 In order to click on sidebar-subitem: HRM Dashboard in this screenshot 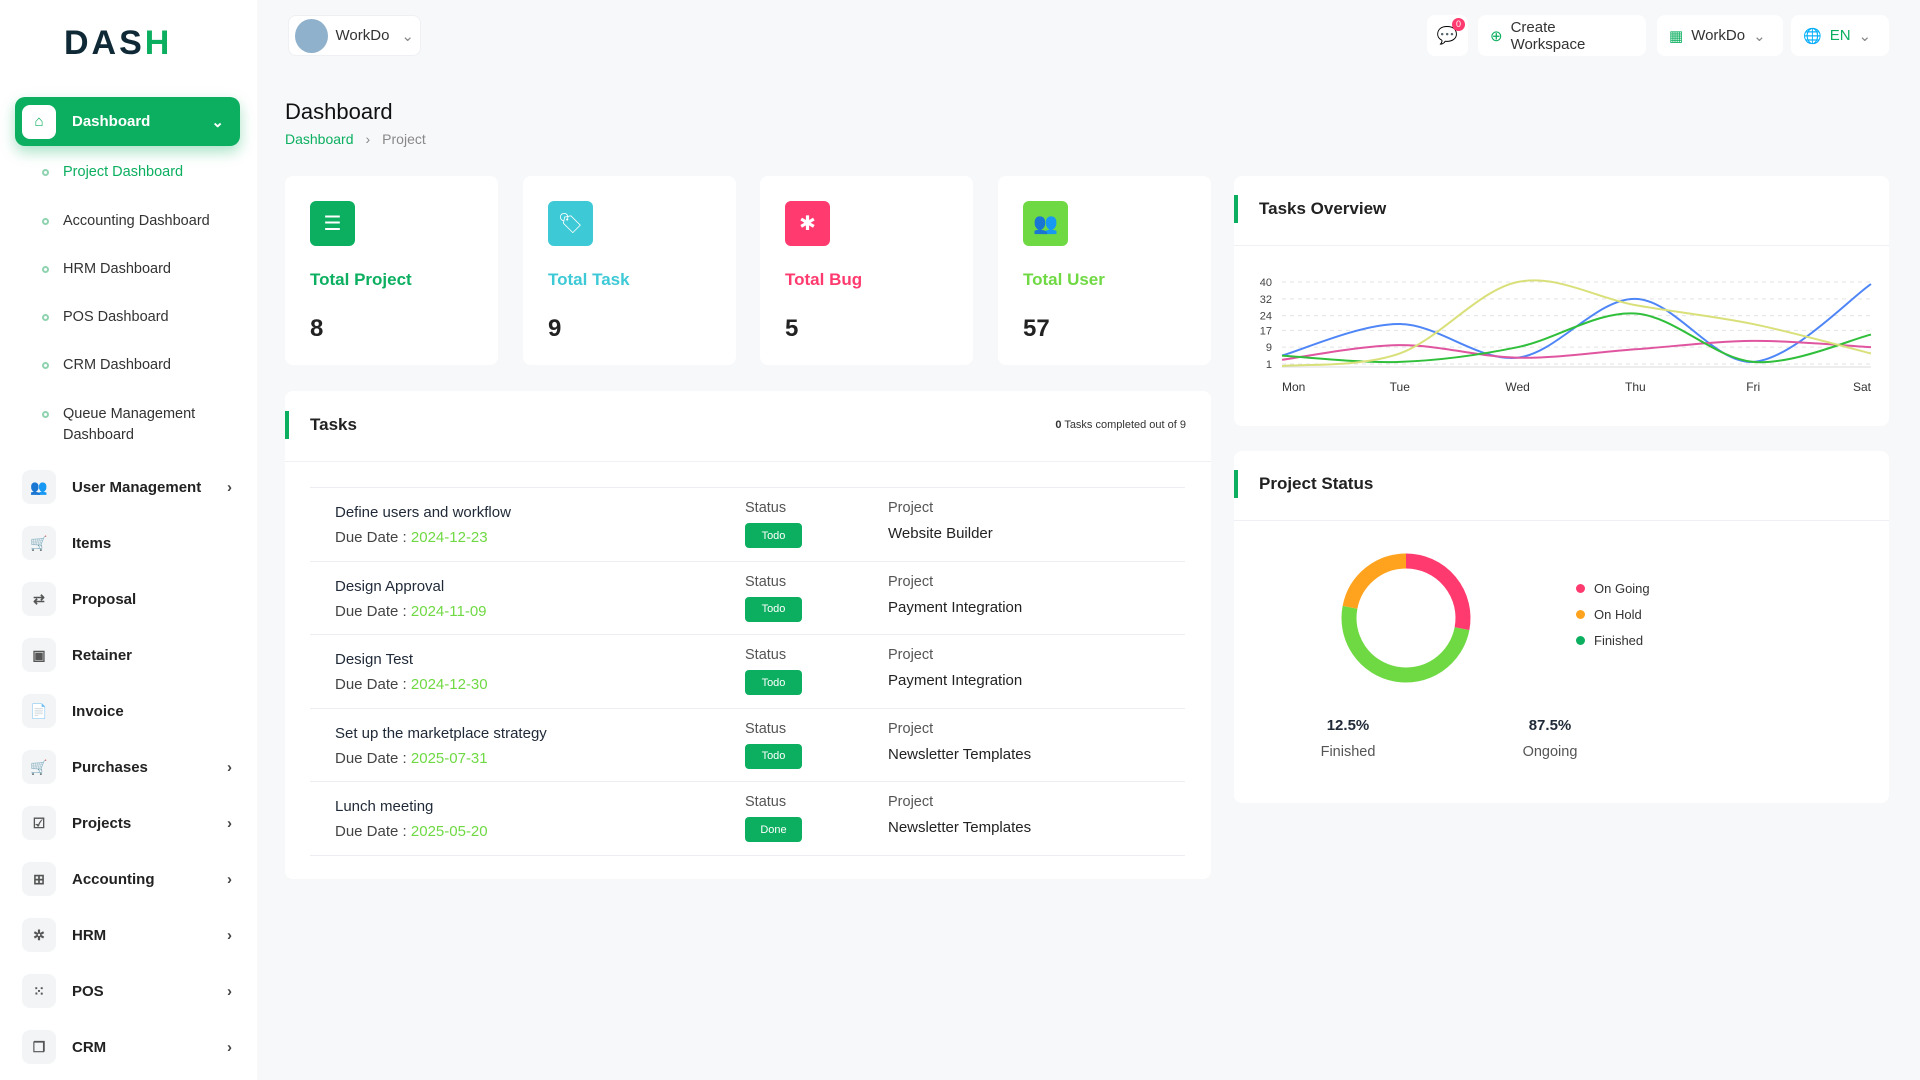, I will do `click(142, 269)`.